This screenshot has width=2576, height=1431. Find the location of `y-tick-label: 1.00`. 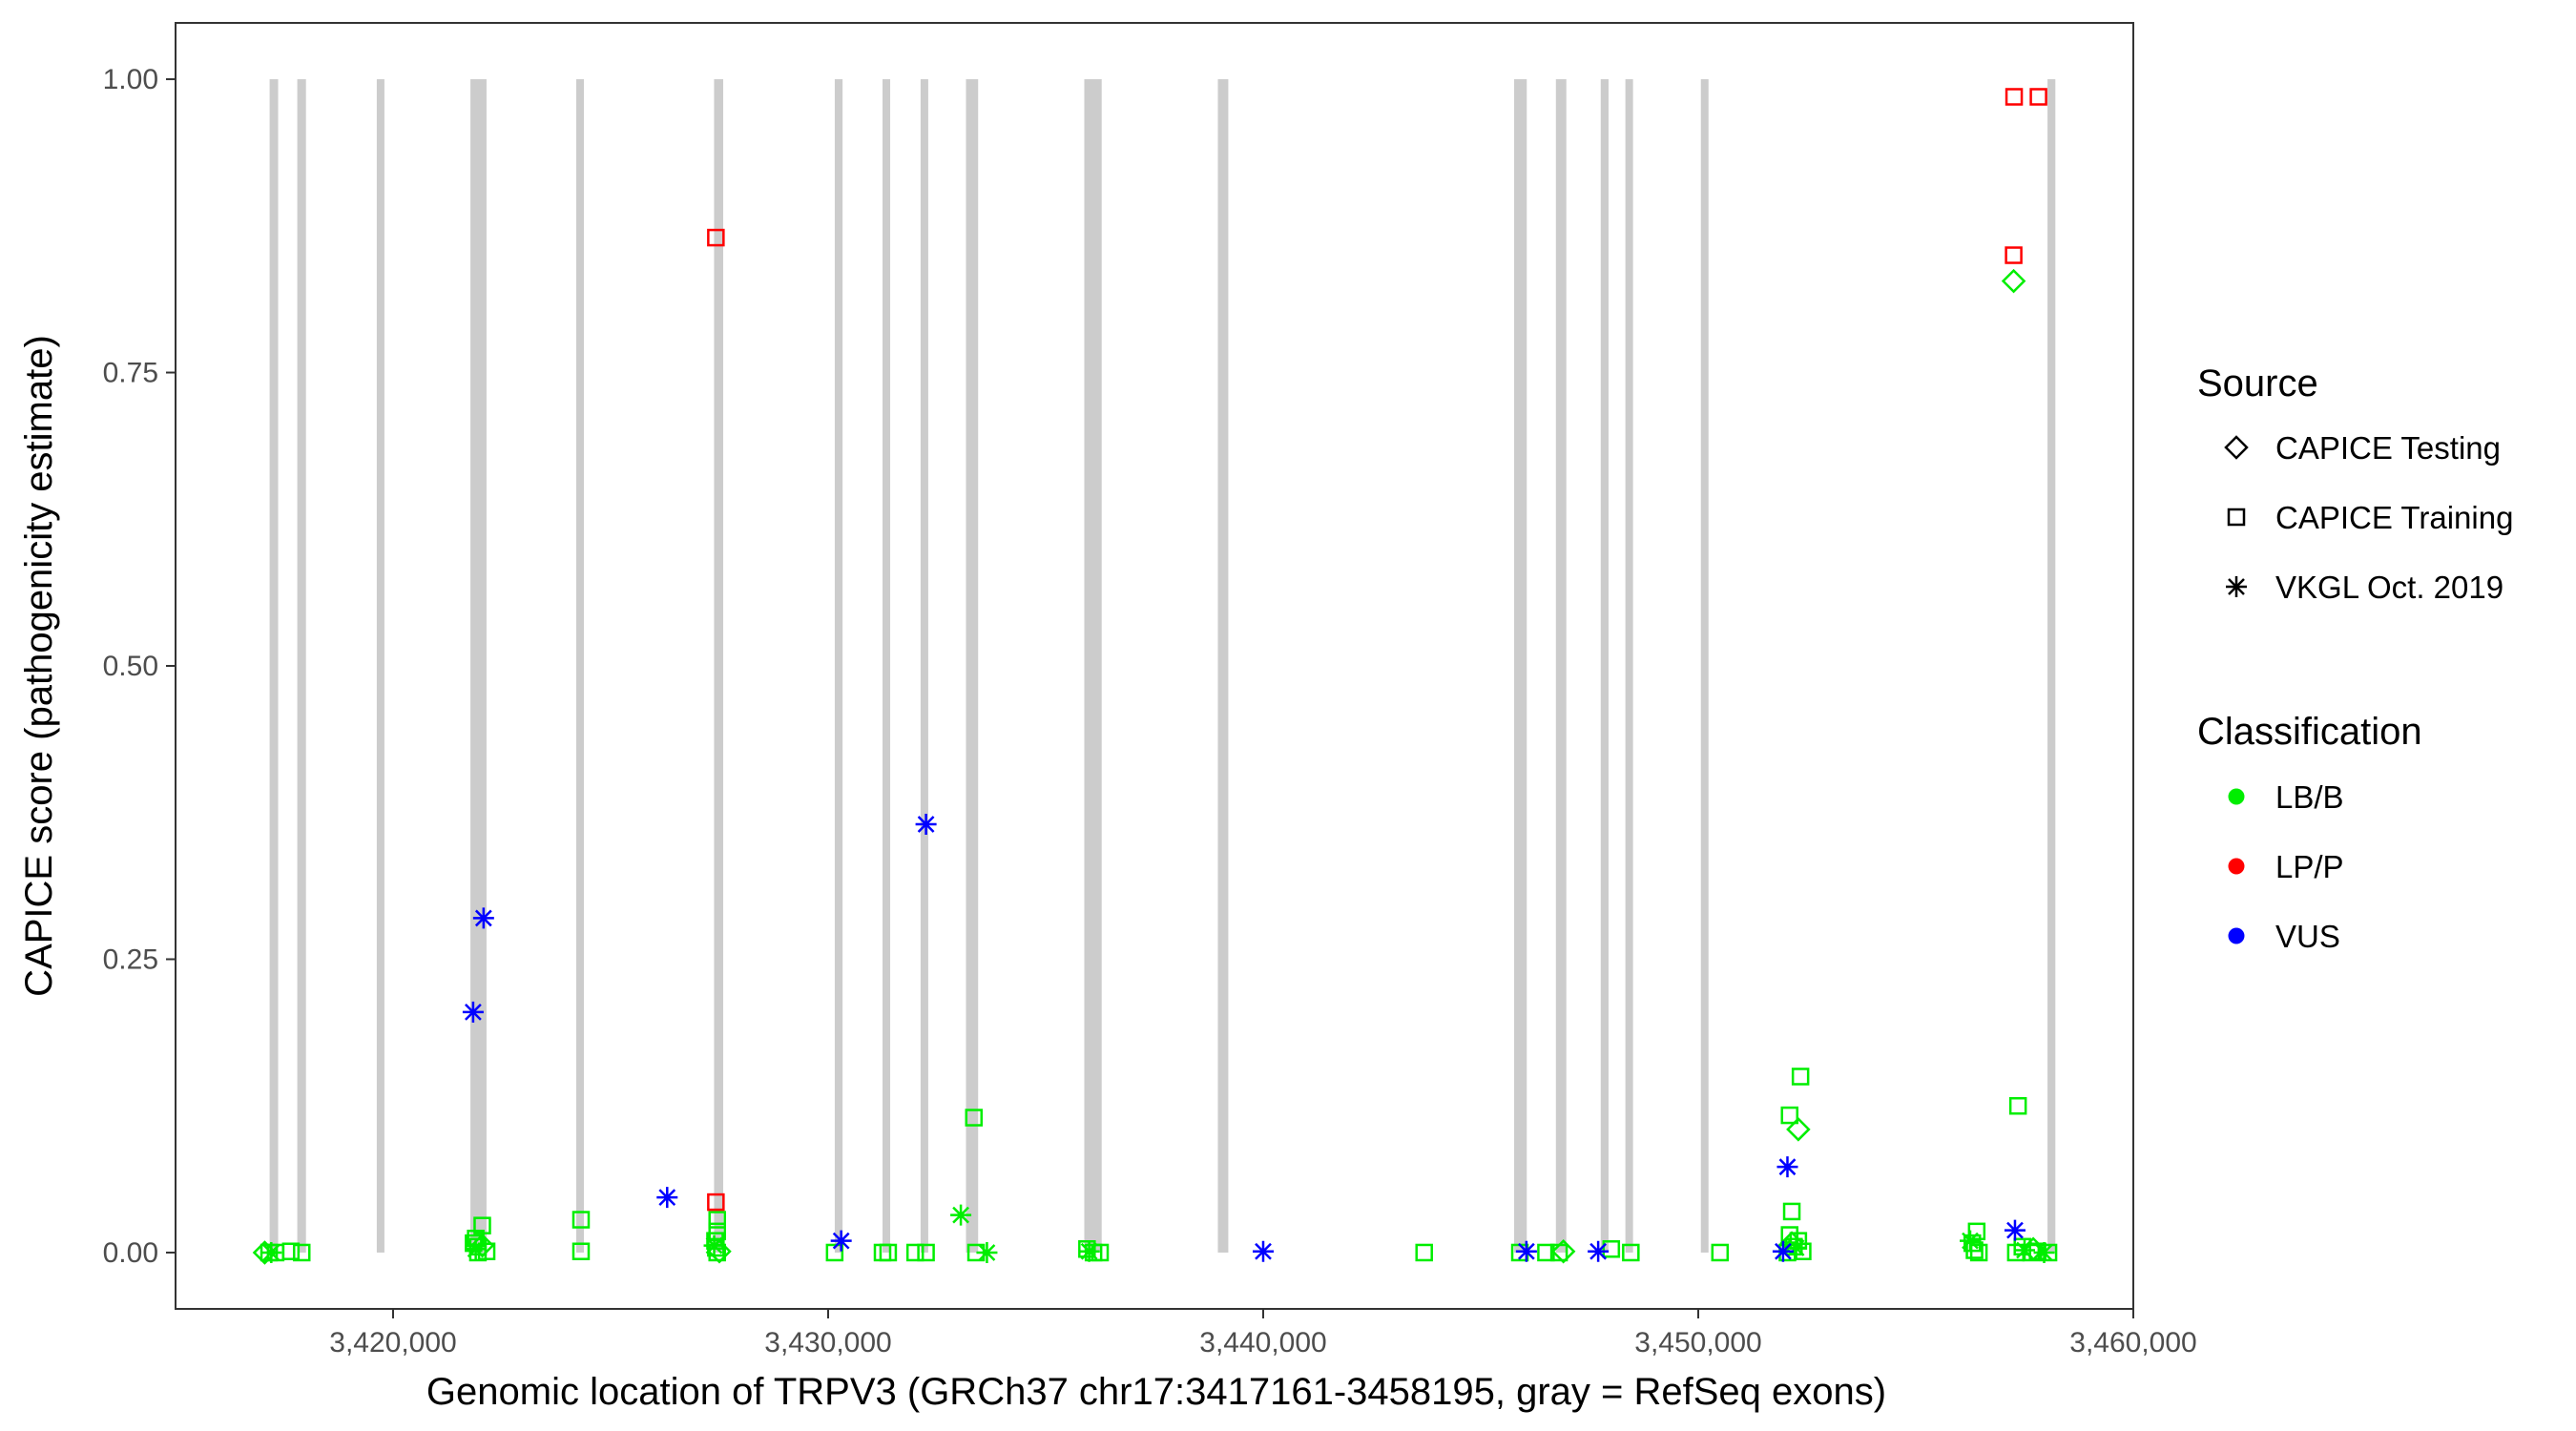

y-tick-label: 1.00 is located at coordinates (130, 79).